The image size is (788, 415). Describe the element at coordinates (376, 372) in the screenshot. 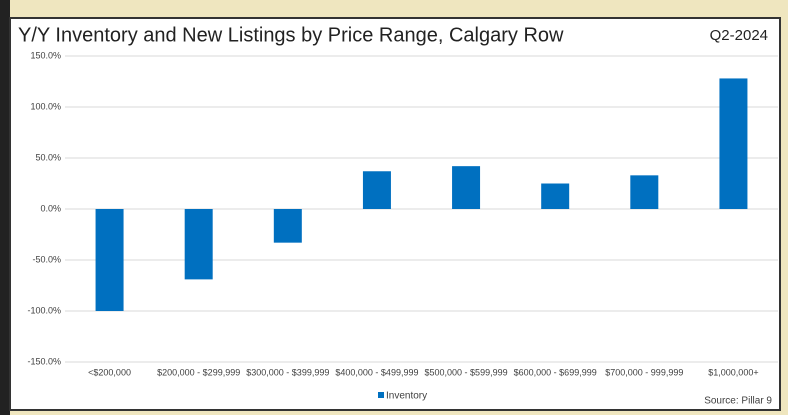

I see `x-tick-label: $400,000 - $499,999` at that location.